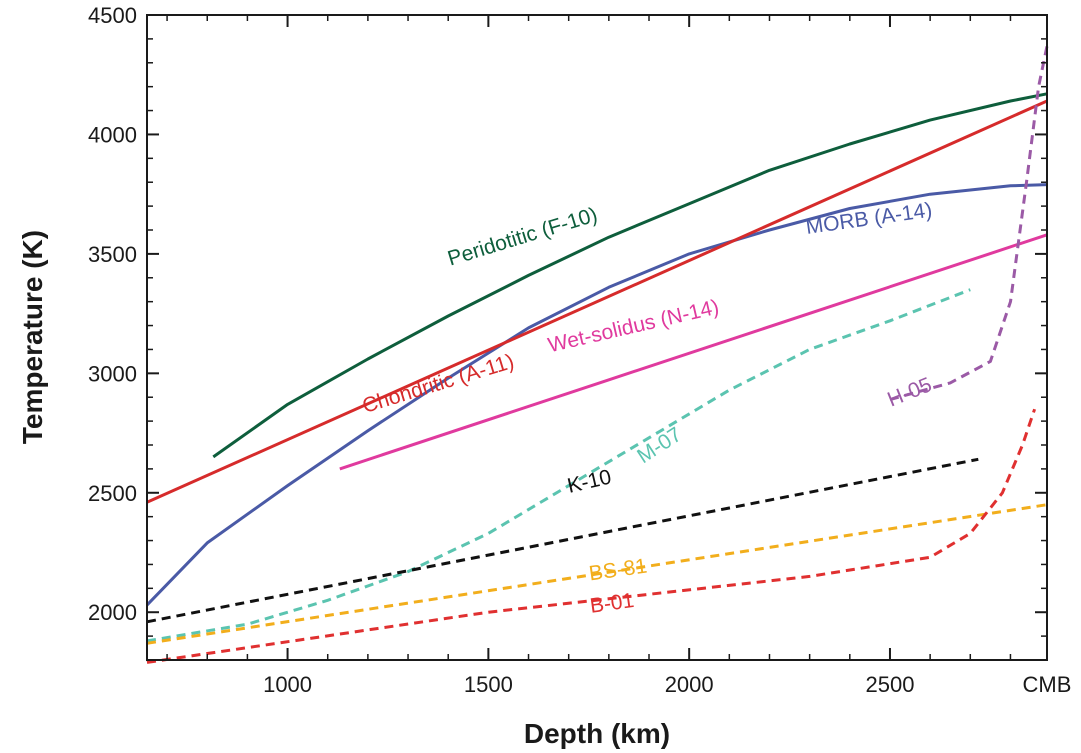  What do you see at coordinates (597, 733) in the screenshot?
I see `x-axis-label: Depth (km)` at bounding box center [597, 733].